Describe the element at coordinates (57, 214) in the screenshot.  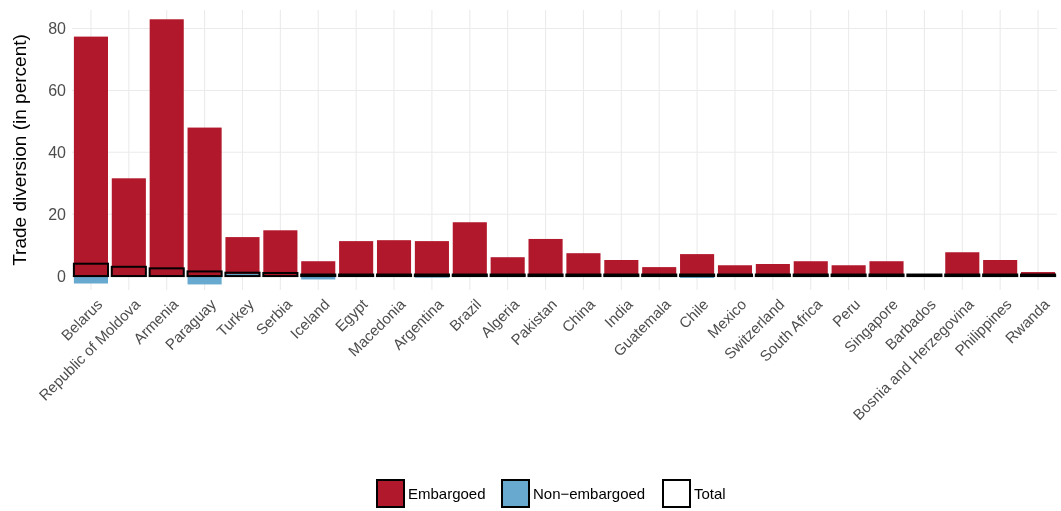
I see `y-tick-label: 20` at that location.